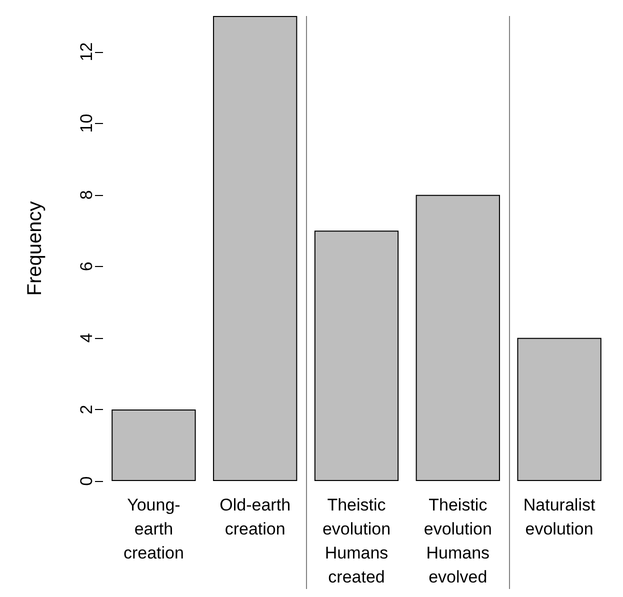  What do you see at coordinates (153, 529) in the screenshot?
I see `x-tick-label: Young- earth creation` at bounding box center [153, 529].